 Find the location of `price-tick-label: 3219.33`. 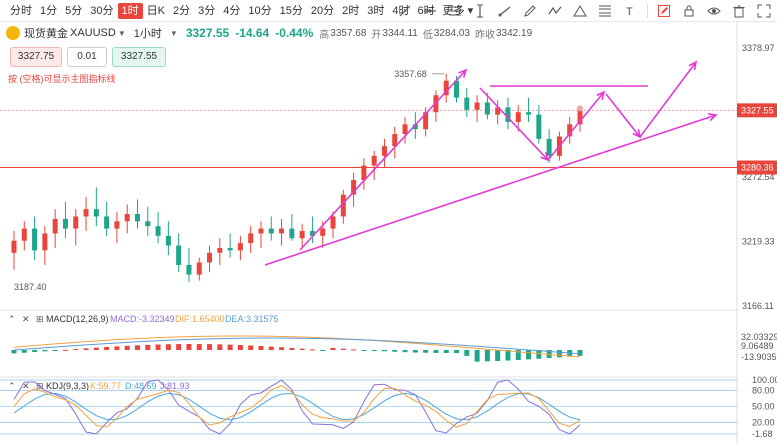

price-tick-label: 3219.33 is located at coordinates (758, 241).